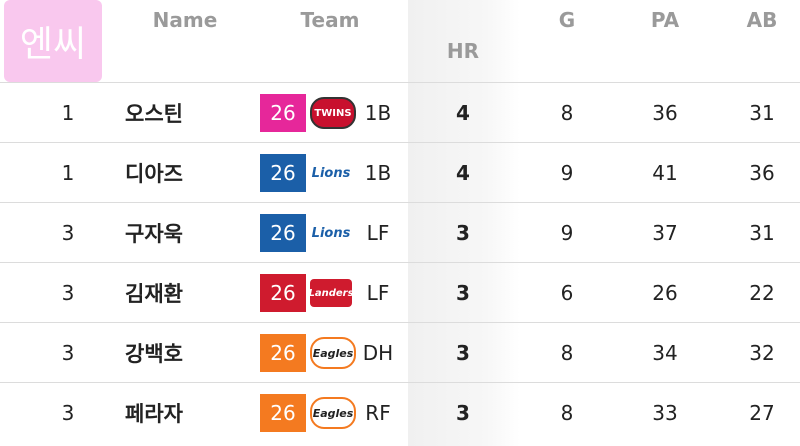 Image resolution: width=800 pixels, height=446 pixels. Describe the element at coordinates (762, 353) in the screenshot. I see `at-bats: 32` at that location.